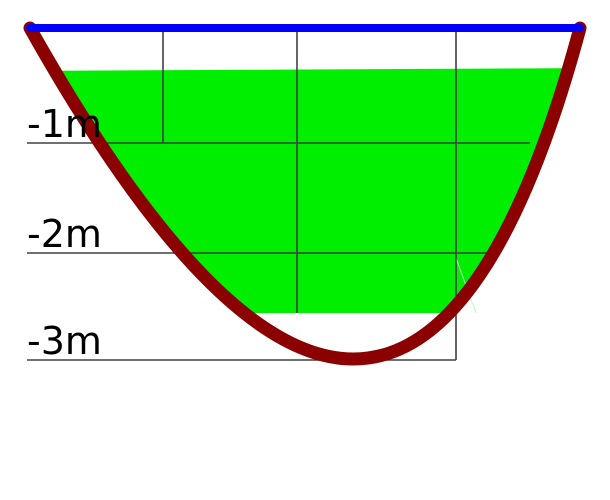  I want to click on depth-label-3m: -3m, so click(64, 341).